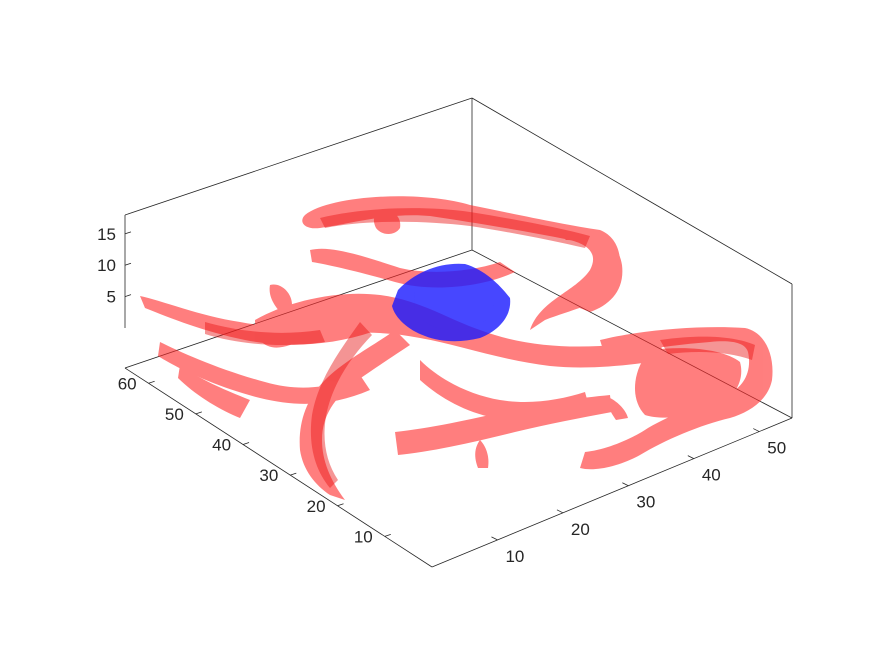 This screenshot has width=875, height=656. I want to click on x-tick-50-mark, so click(756, 430).